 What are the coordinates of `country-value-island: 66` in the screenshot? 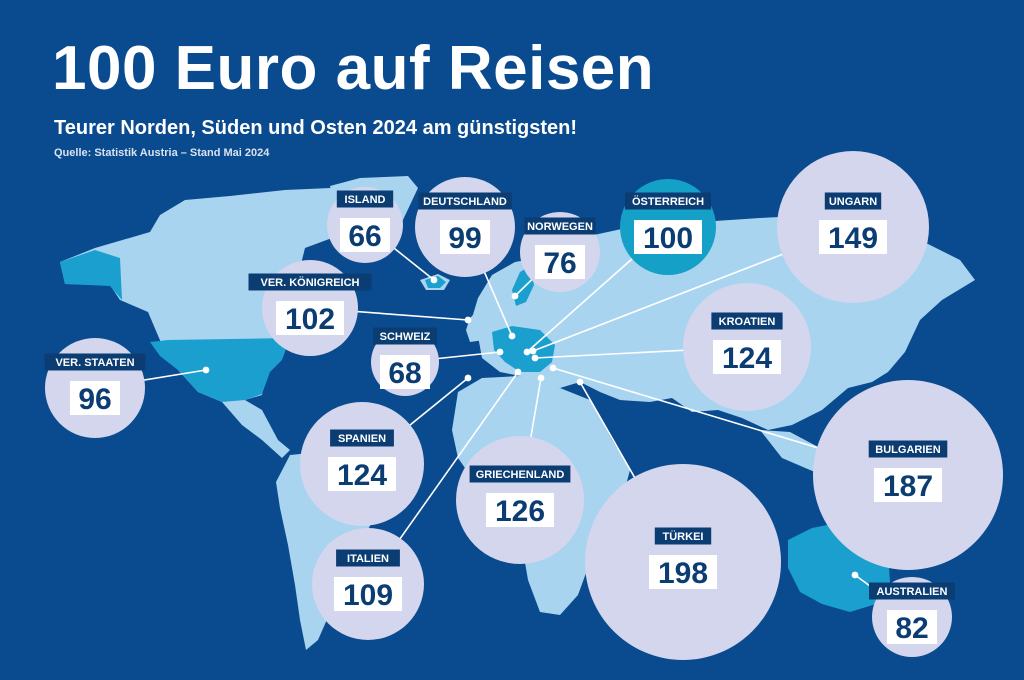 It's located at (364, 236).